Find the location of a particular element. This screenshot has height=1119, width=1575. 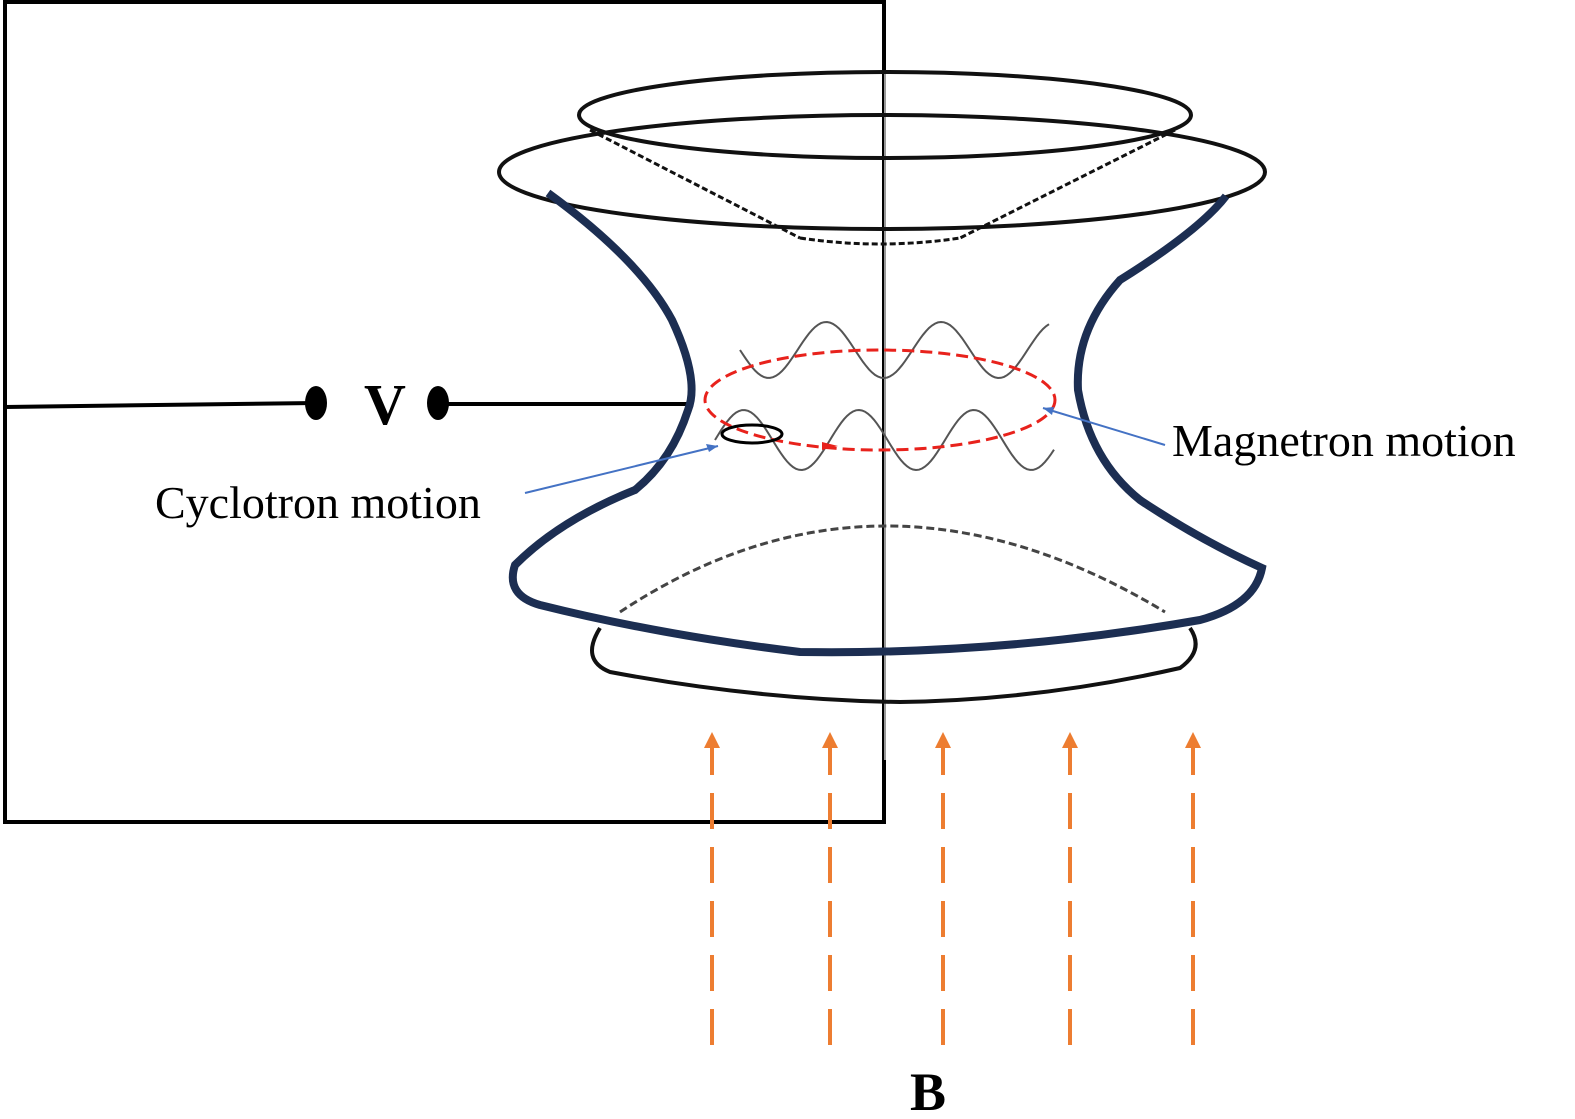

orbit-arrow is located at coordinates (830, 446).